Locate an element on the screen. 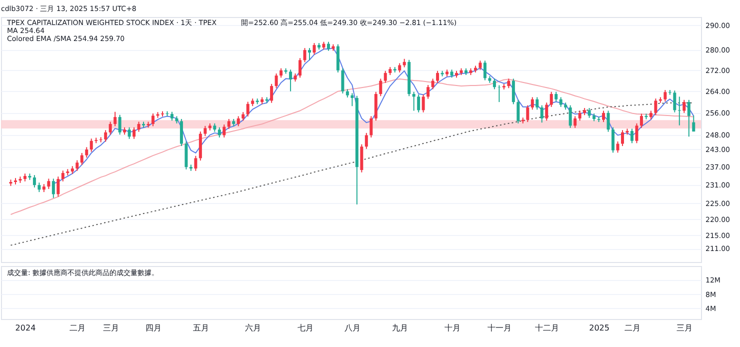 Image resolution: width=740 pixels, height=347 pixels. x-tick-label: 十月 is located at coordinates (452, 328).